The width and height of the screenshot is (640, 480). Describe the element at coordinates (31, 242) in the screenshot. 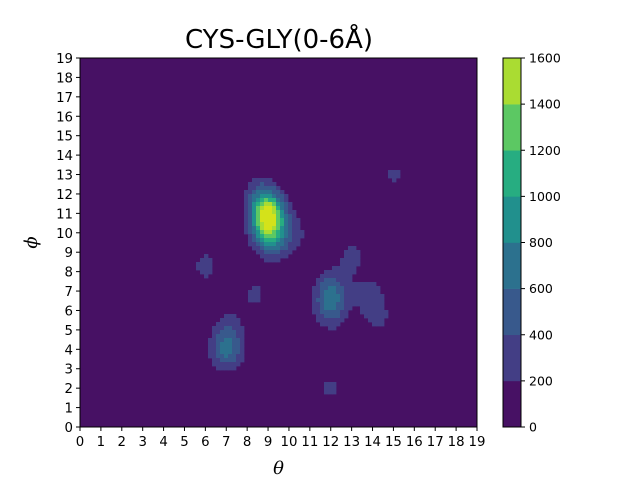

I see `y-axis-label: ϕ` at that location.